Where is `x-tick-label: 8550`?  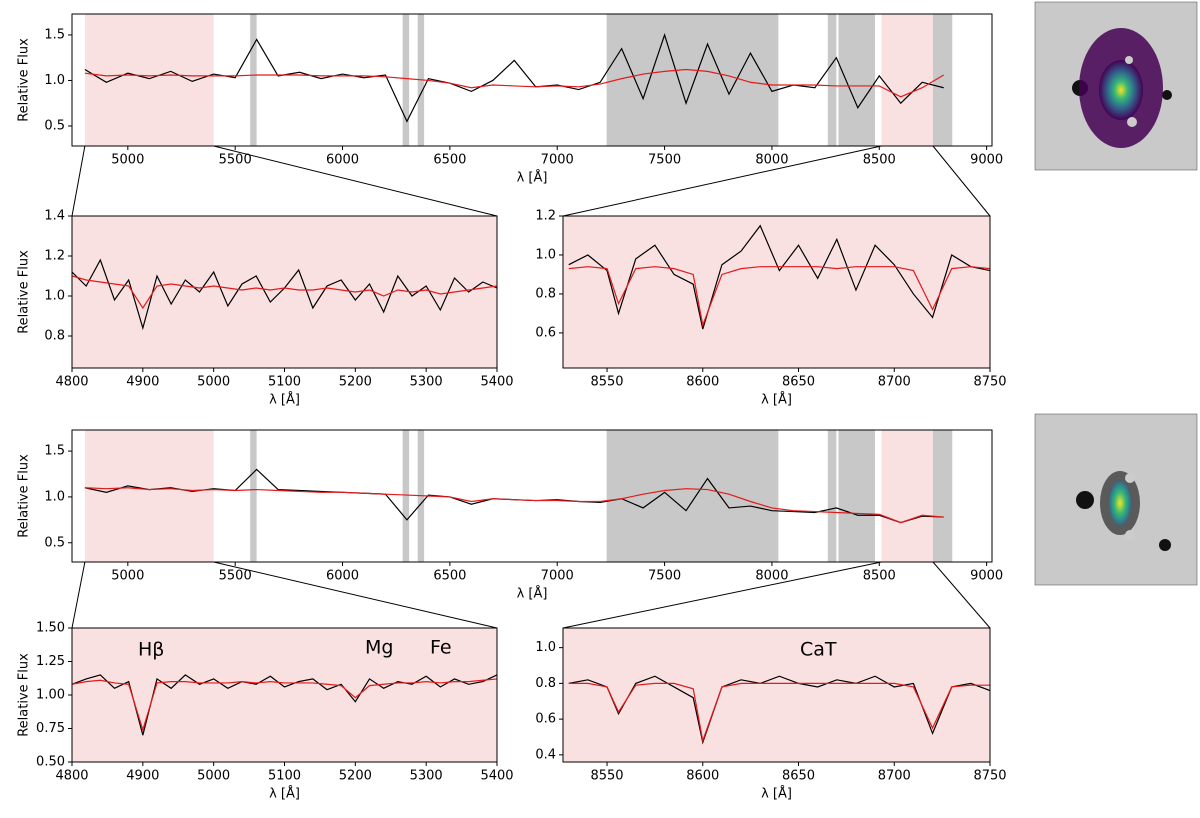 x-tick-label: 8550 is located at coordinates (606, 776).